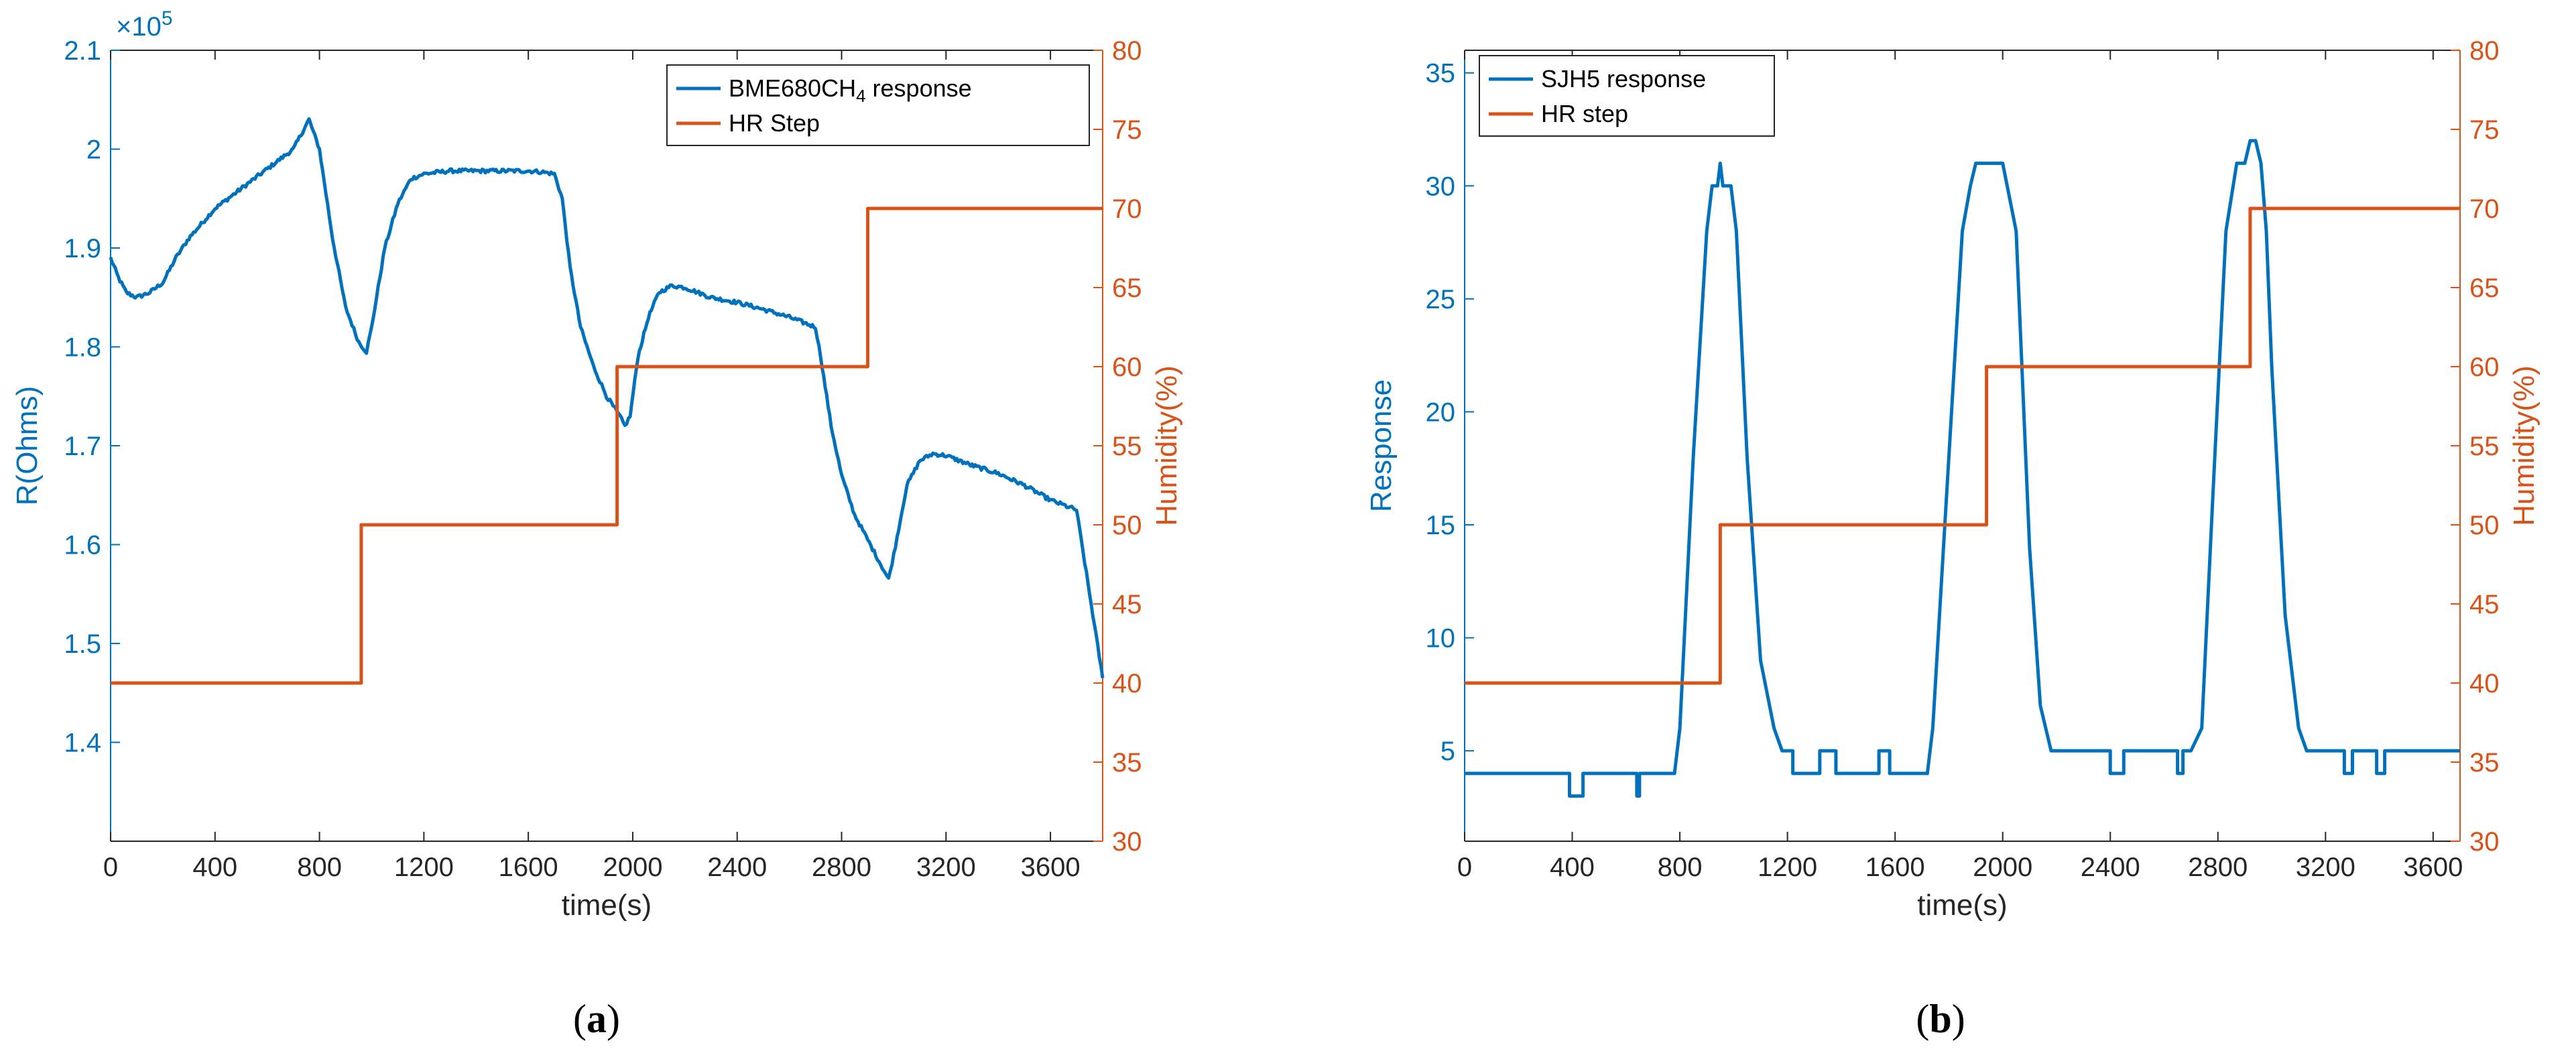  What do you see at coordinates (1127, 605) in the screenshot?
I see `y-right-tick-label-a: 45` at bounding box center [1127, 605].